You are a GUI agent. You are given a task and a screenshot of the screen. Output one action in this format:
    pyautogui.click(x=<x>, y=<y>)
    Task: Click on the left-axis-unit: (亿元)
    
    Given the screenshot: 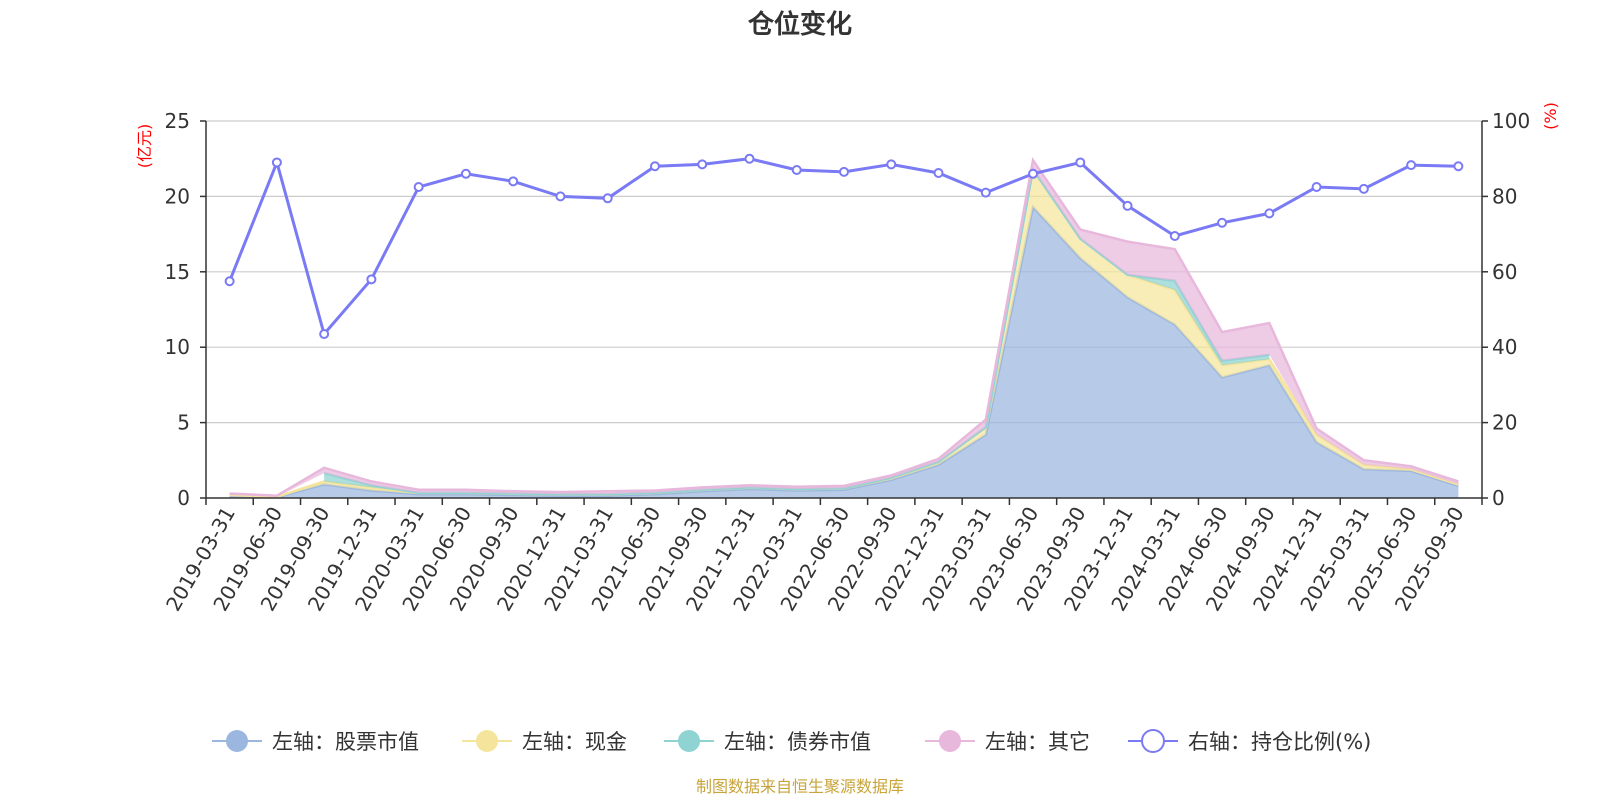 What is the action you would take?
    pyautogui.click(x=144, y=146)
    